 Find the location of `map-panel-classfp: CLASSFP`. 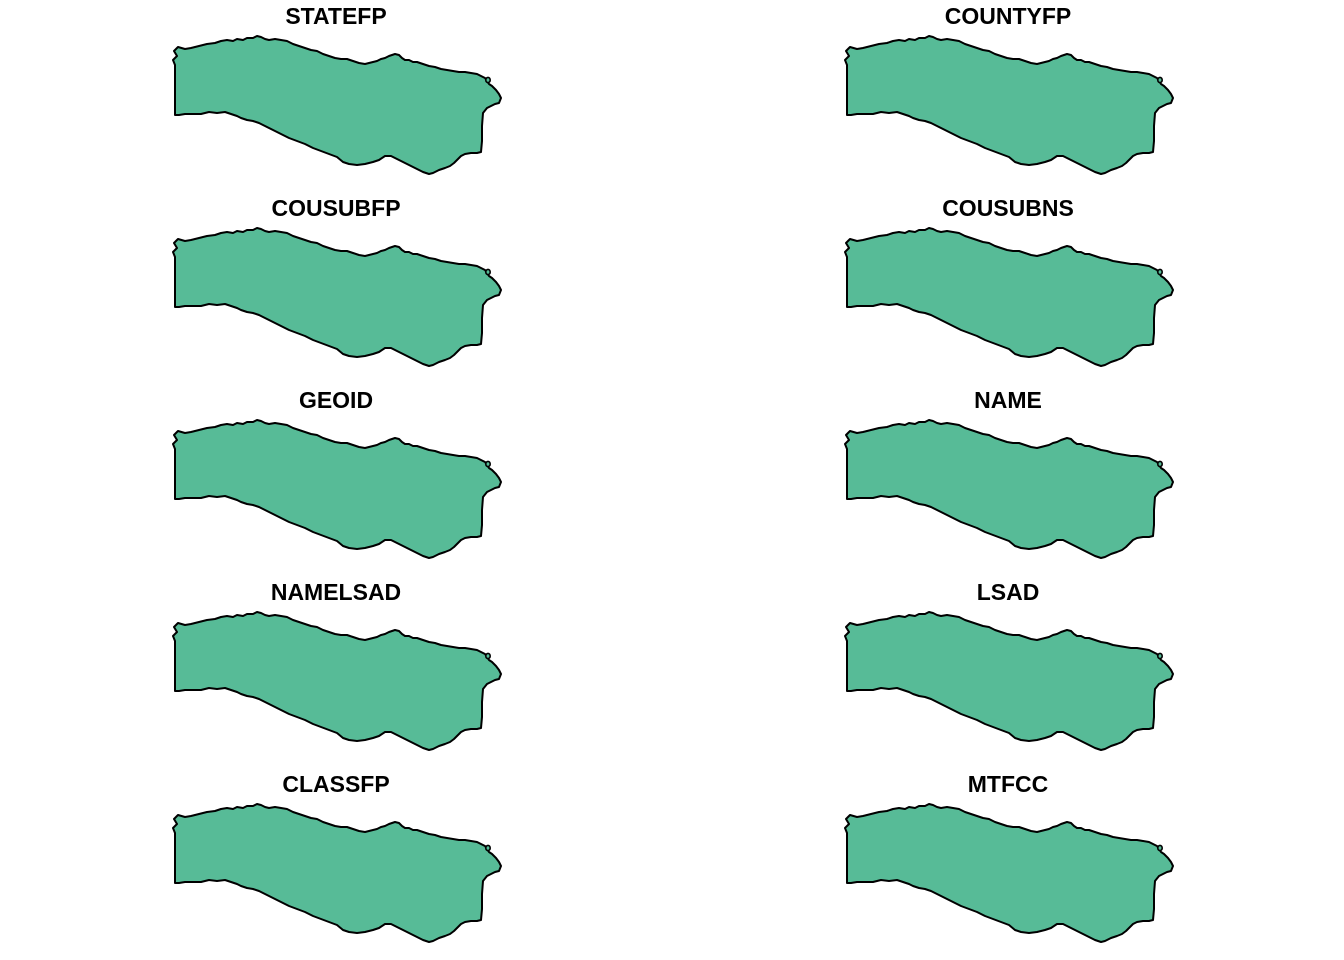

map-panel-classfp: CLASSFP is located at coordinates (336, 864).